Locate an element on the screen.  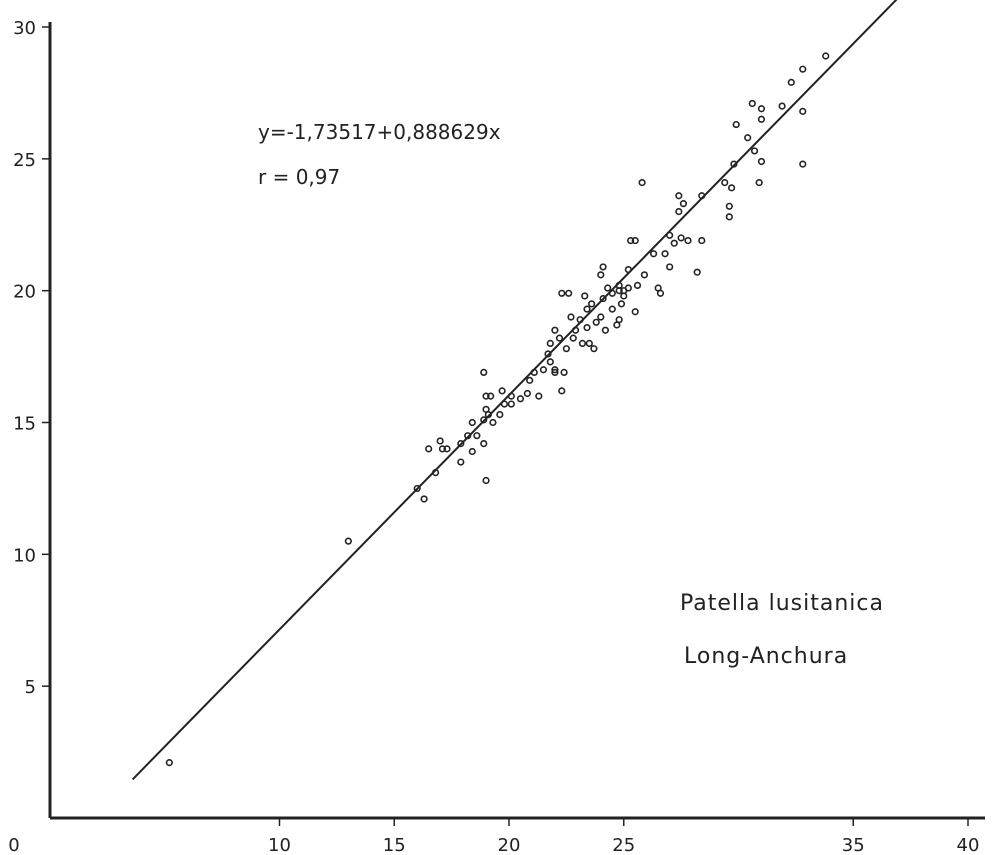
regression-equation: y=-1,73517+0,888629x is located at coordinates (379, 132).